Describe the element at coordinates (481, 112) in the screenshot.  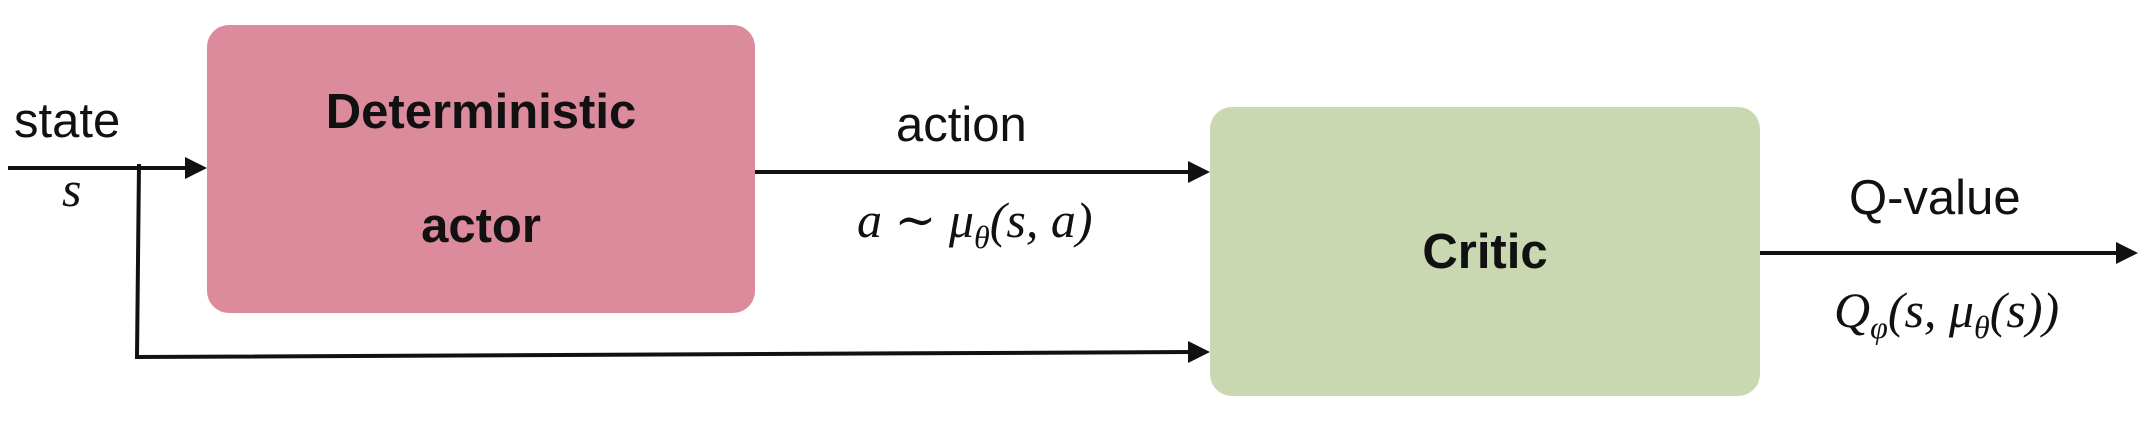
I see `actor-label-line1: Deterministic` at that location.